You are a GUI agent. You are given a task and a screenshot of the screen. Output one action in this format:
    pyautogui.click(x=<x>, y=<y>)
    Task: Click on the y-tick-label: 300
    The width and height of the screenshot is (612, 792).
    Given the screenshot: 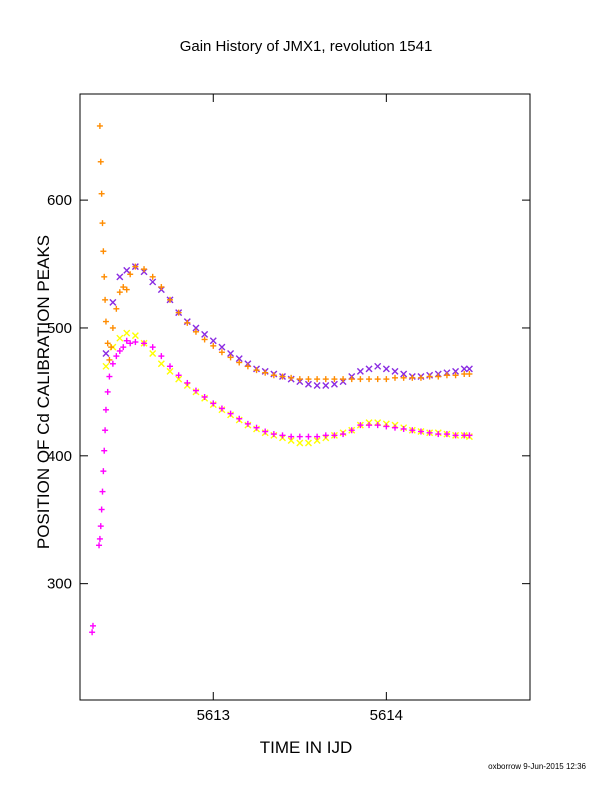 What is the action you would take?
    pyautogui.click(x=59, y=584)
    